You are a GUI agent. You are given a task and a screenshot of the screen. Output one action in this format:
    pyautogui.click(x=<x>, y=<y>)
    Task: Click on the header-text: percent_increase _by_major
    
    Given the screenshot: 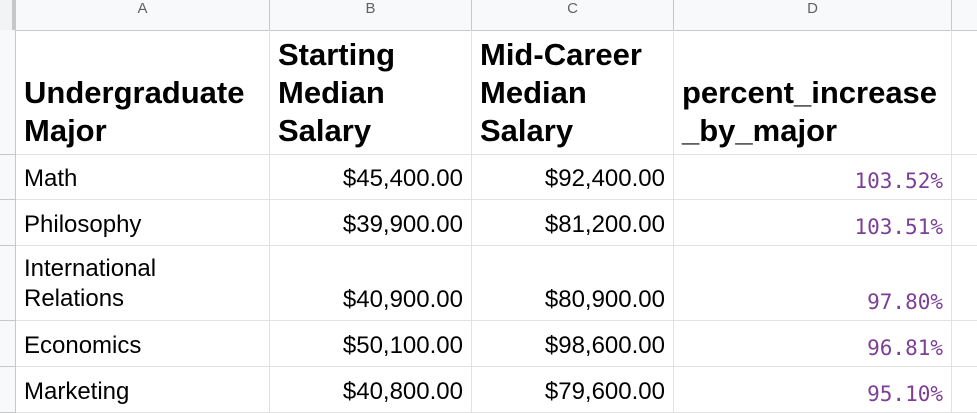 What is the action you would take?
    pyautogui.click(x=810, y=111)
    